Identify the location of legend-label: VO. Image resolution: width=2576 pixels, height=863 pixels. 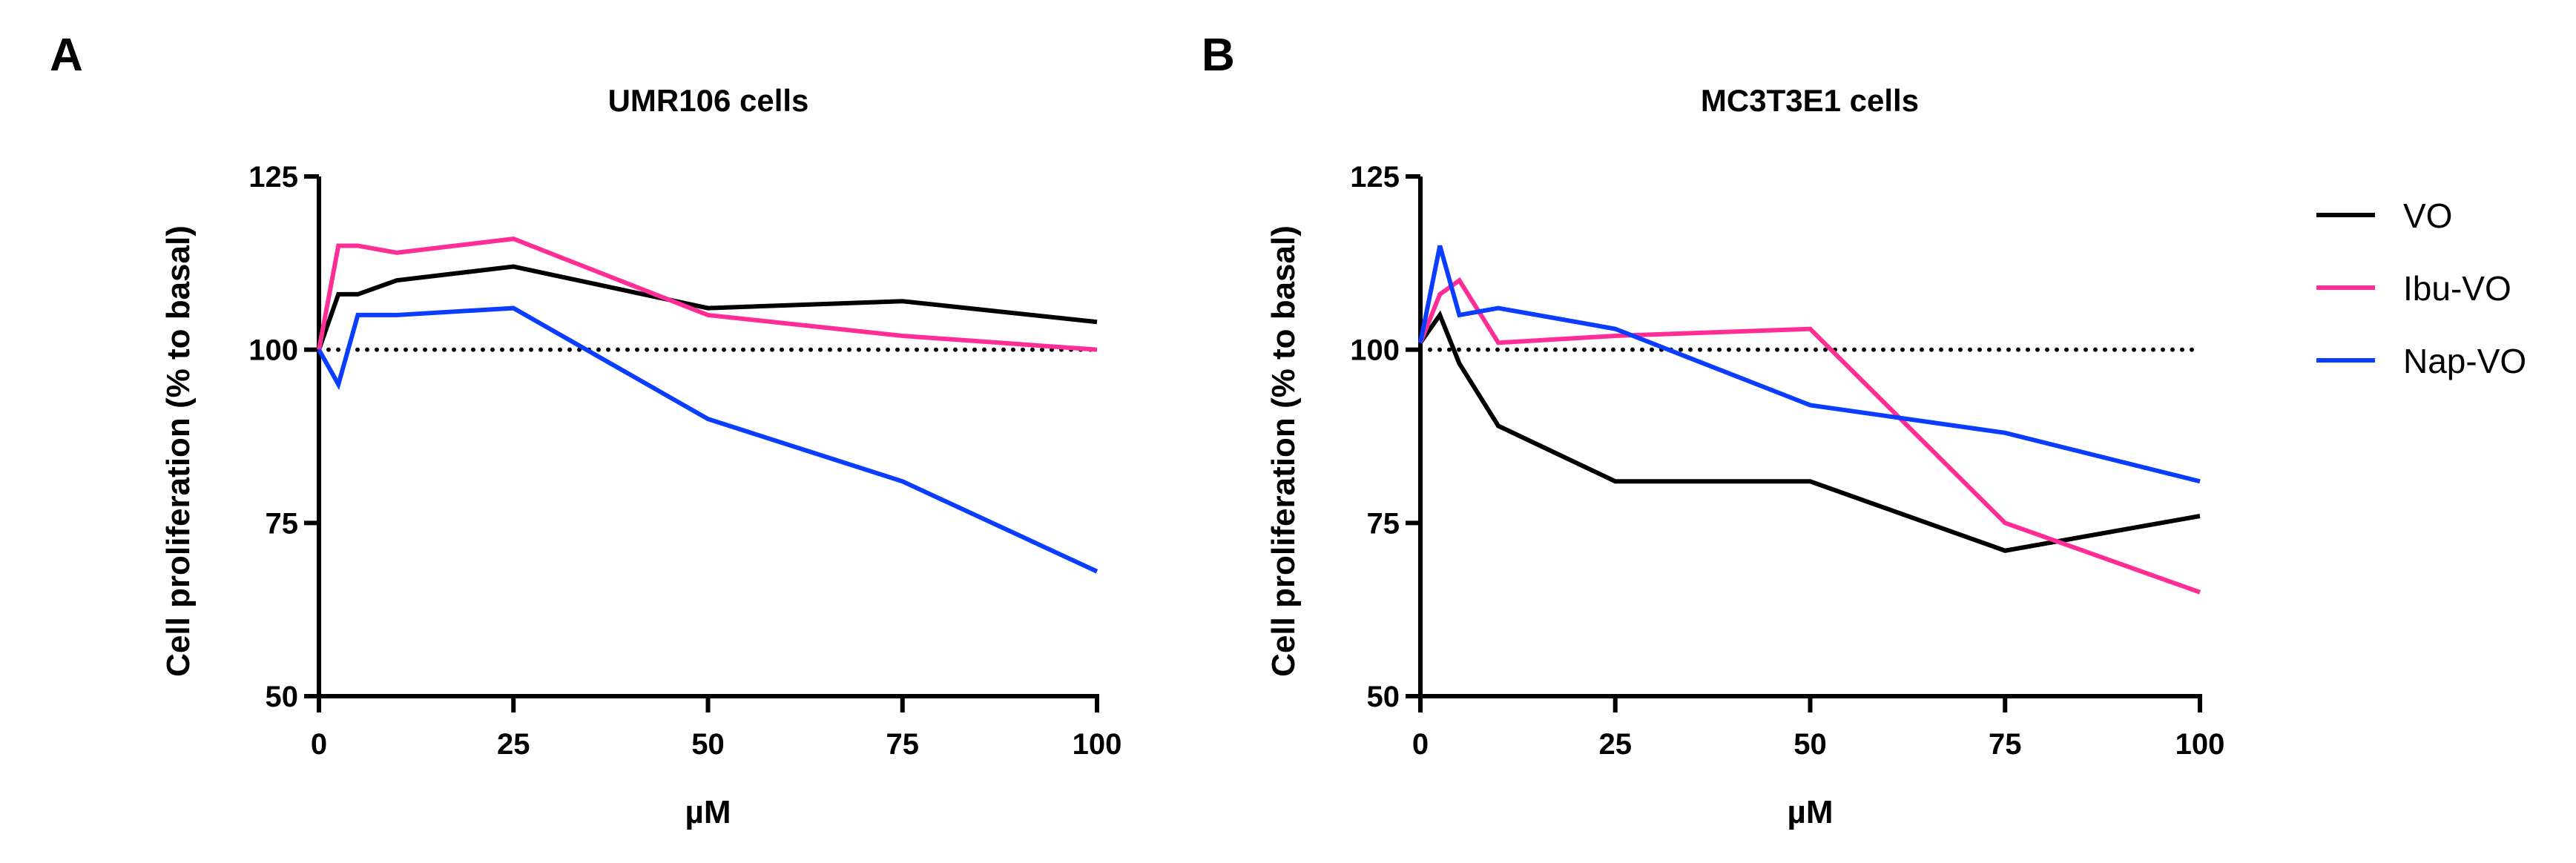
(2428, 215).